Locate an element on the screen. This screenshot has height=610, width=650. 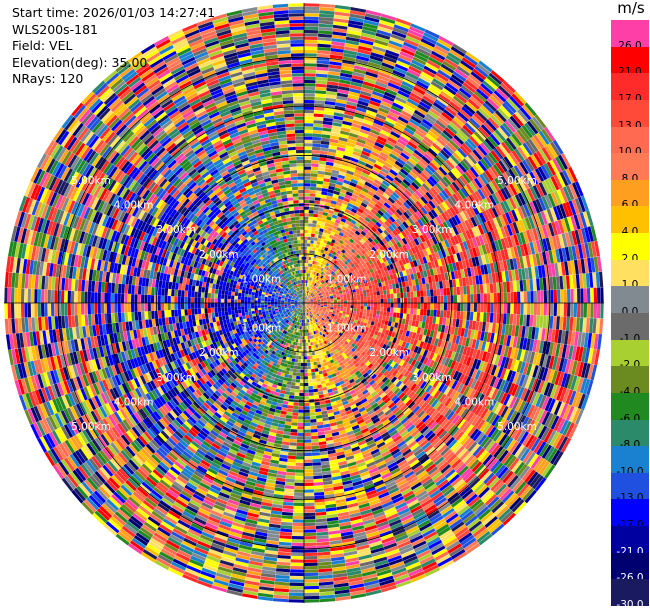
nrays-label: NRays: 120 is located at coordinates (48, 79).